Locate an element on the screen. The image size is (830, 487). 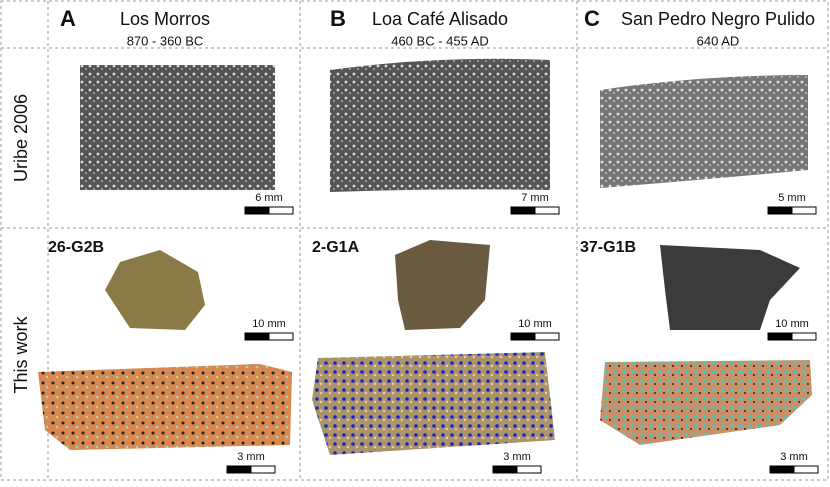
column-title: San Pedro Negro Pulido is located at coordinates (718, 19).